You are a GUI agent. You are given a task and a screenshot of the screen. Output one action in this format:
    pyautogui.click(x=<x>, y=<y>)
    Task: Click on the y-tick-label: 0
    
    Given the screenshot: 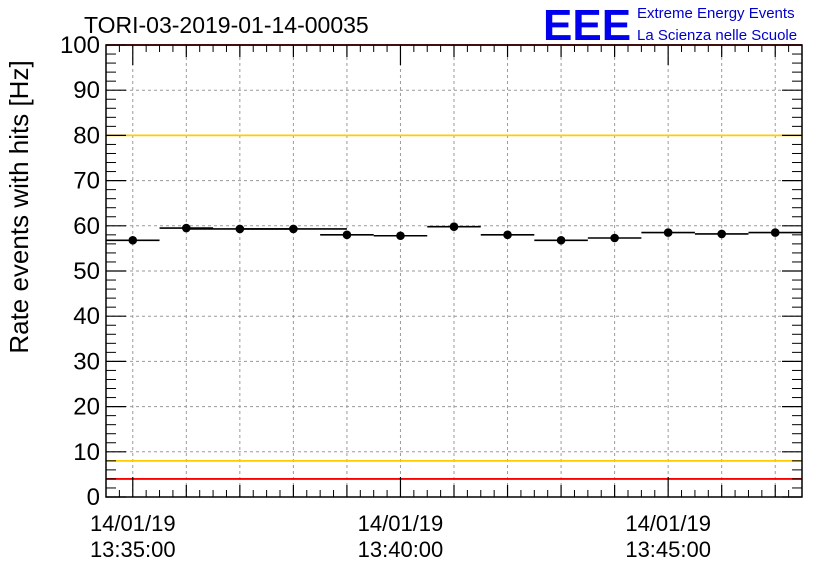 What is the action you would take?
    pyautogui.click(x=93, y=497)
    